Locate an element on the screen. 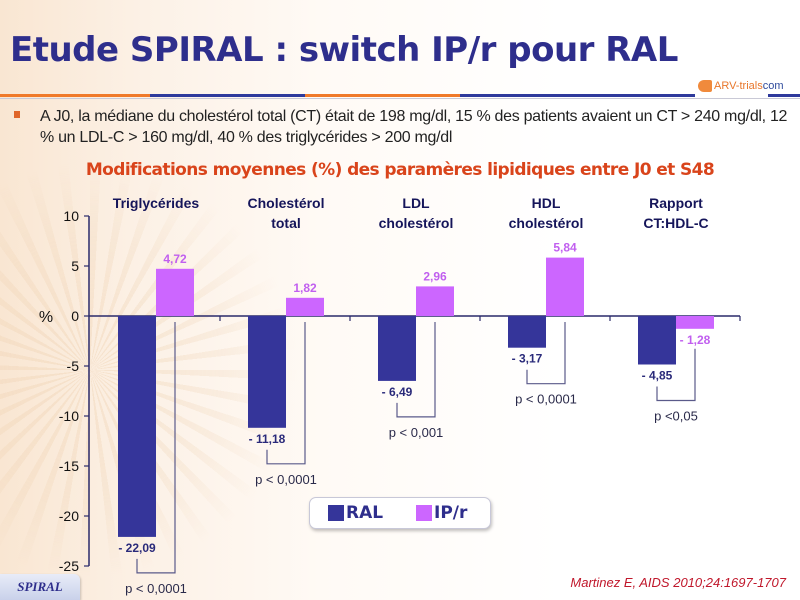 The width and height of the screenshot is (800, 600). citation: Martinez E, AIDS 2010;24:1697-1707 is located at coordinates (678, 582).